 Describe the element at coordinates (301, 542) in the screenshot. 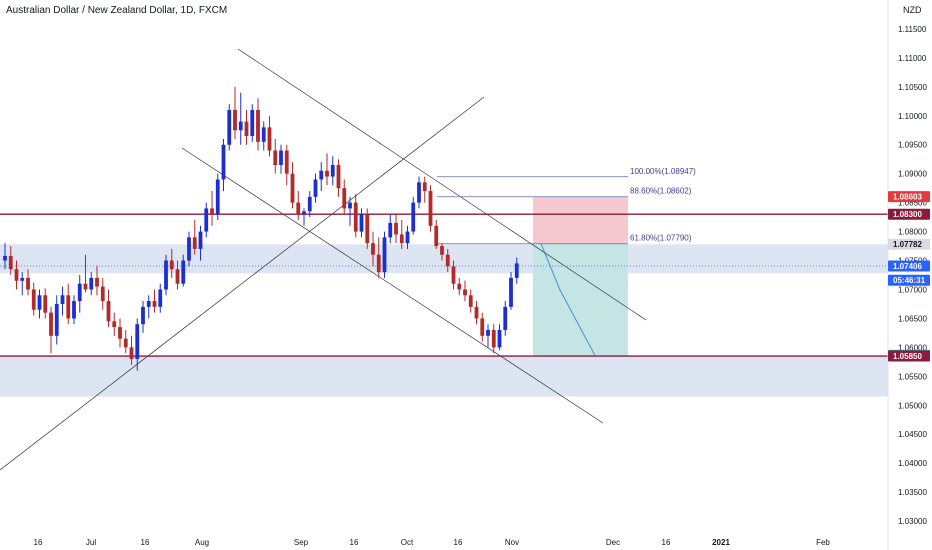

I see `x-tick-label: Sep` at that location.